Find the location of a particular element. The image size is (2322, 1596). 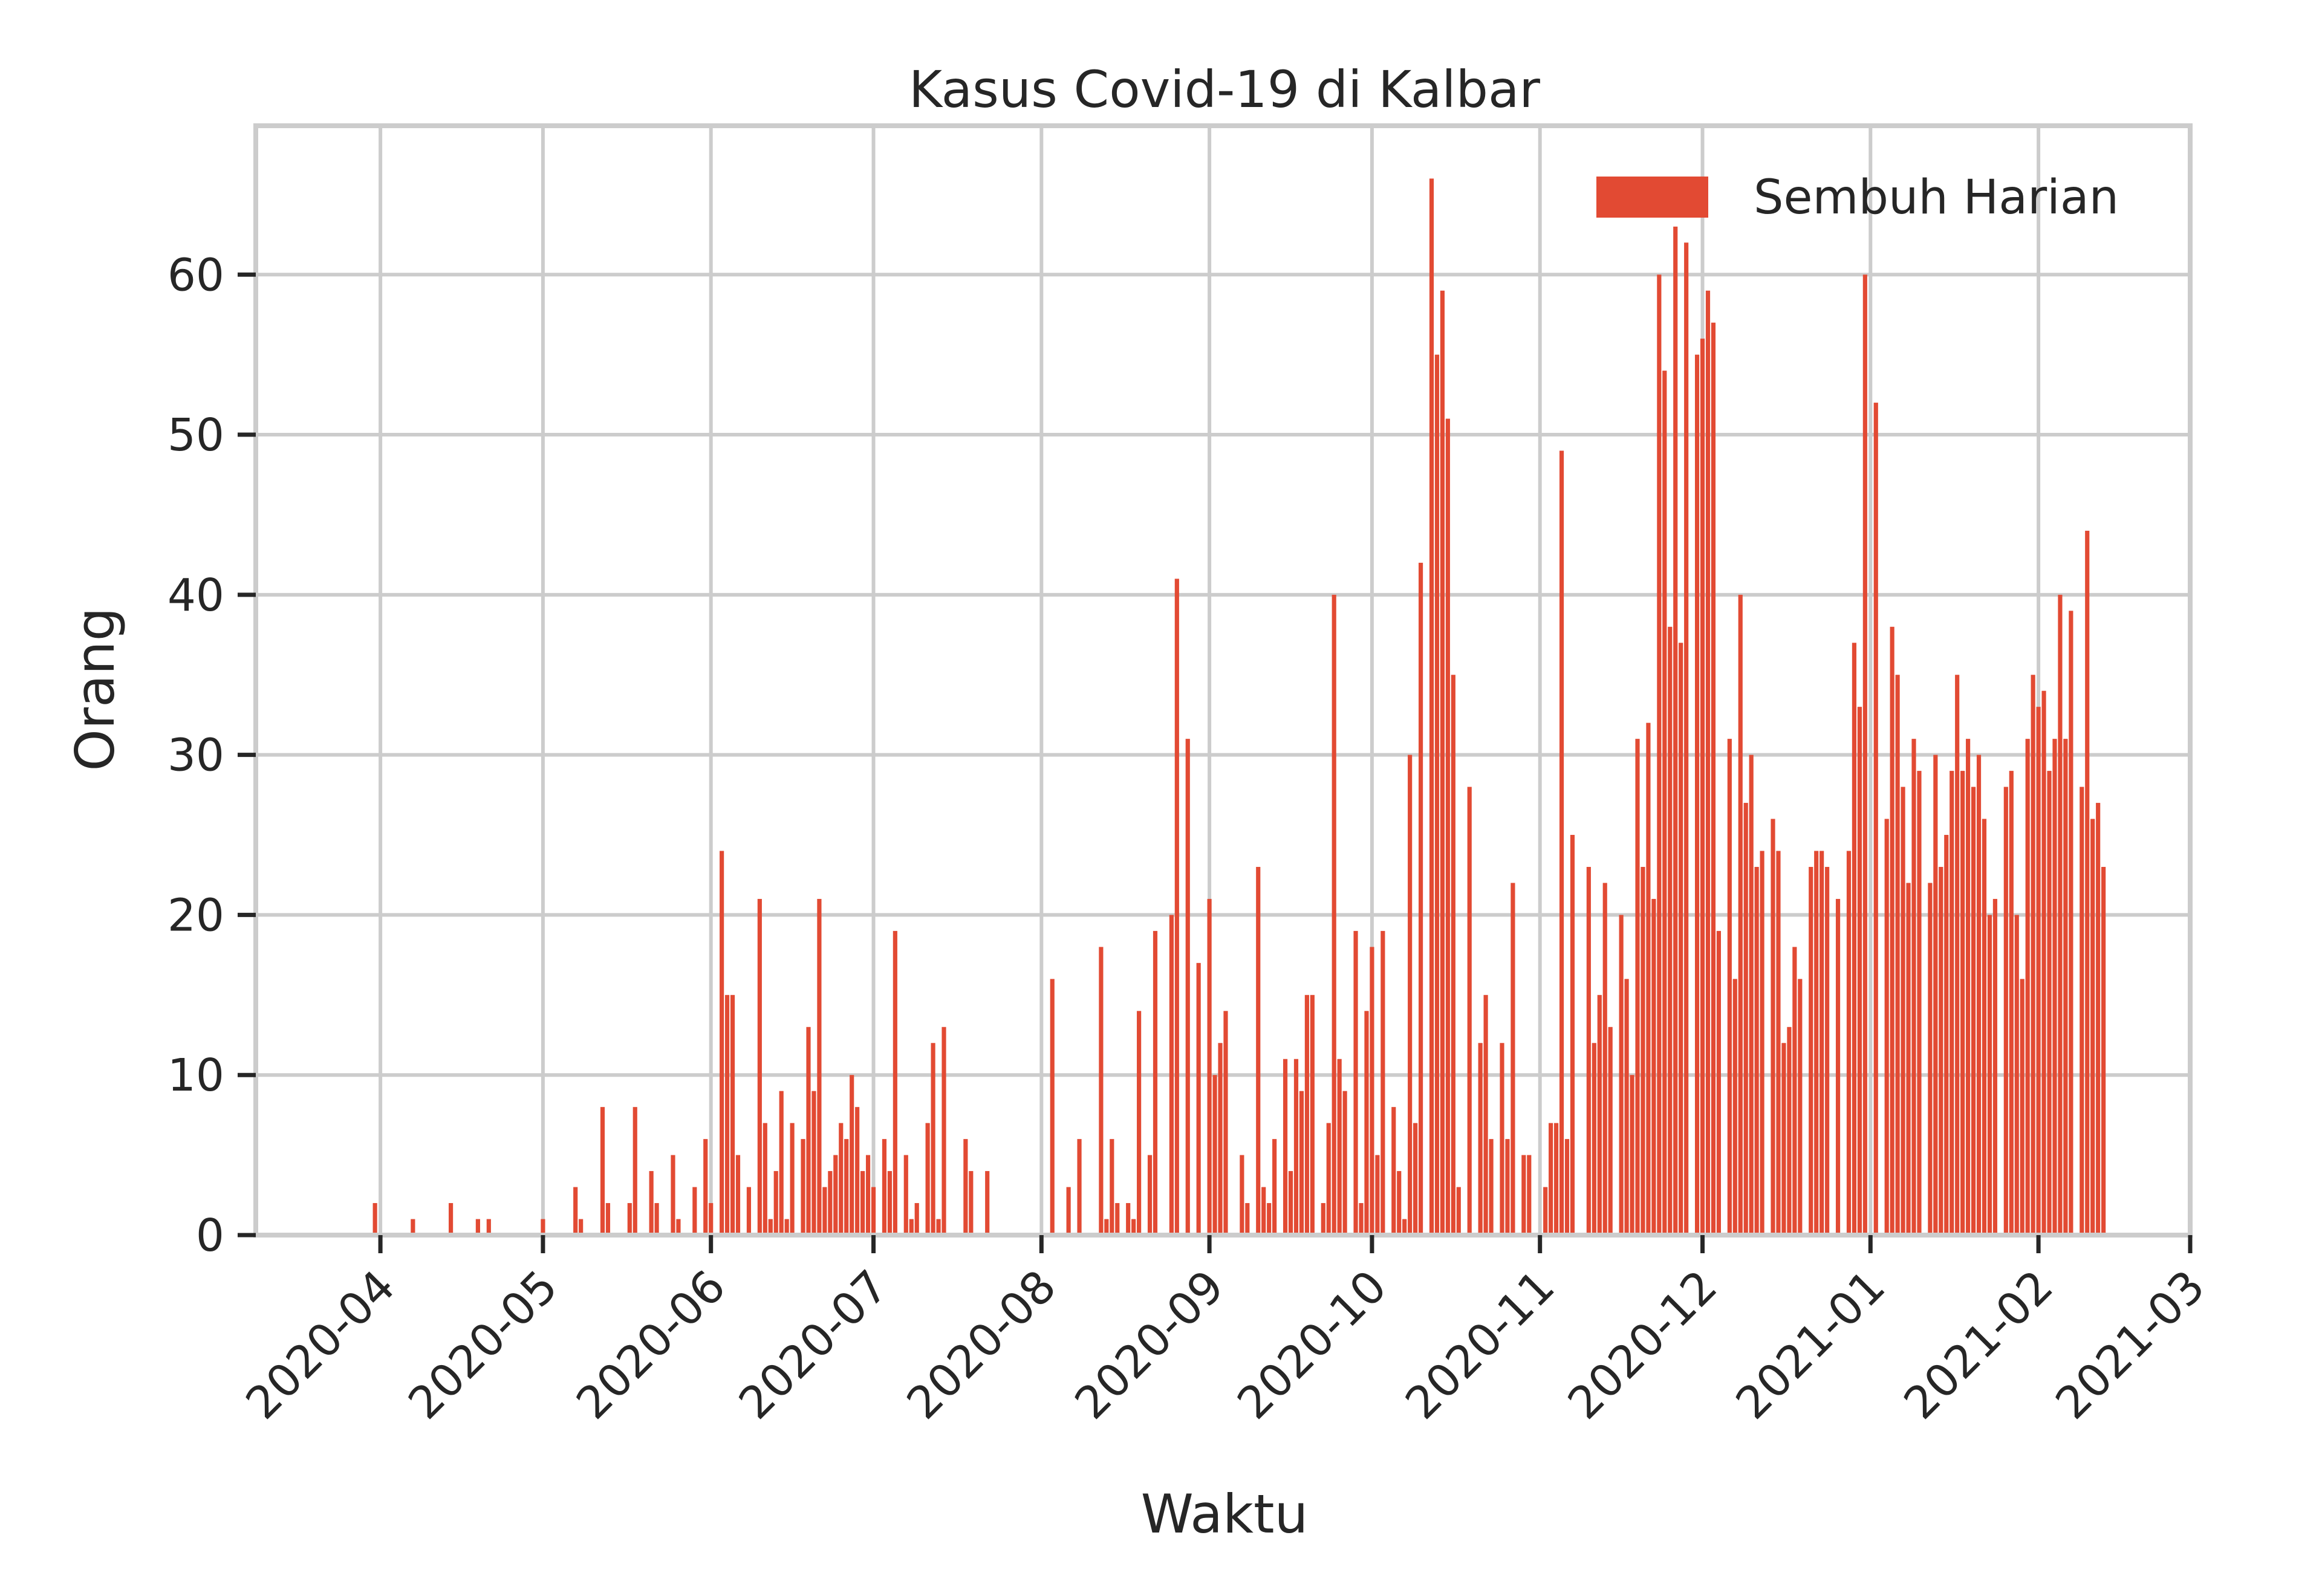

y-tick-label: 40 is located at coordinates (195, 595).